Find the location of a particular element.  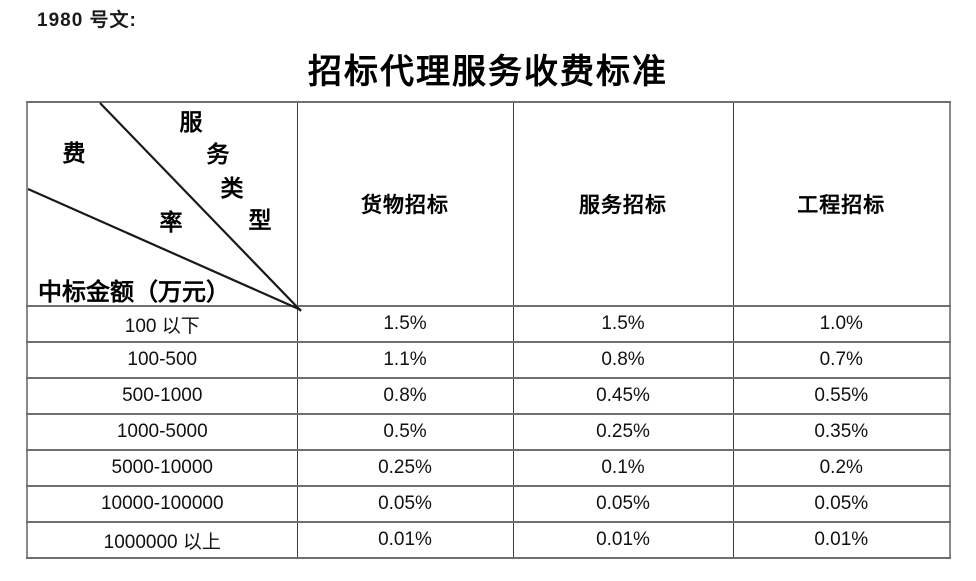

row-label-amount-range: 100-500 is located at coordinates (162, 360).